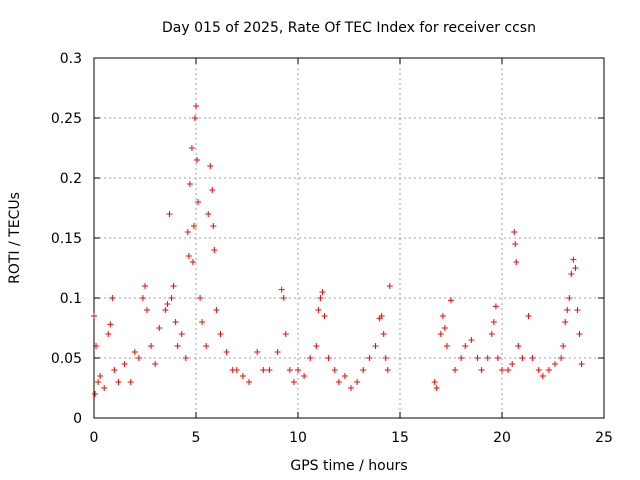 The image size is (640, 480). I want to click on y-tick-label: 0.25, so click(66, 119).